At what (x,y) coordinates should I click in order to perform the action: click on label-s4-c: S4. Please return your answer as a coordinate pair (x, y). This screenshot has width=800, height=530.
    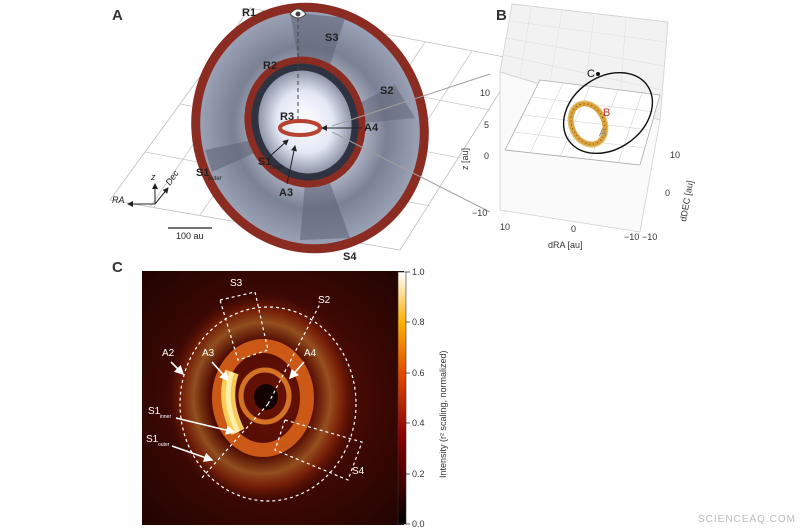
    Looking at the image, I should click on (358, 471).